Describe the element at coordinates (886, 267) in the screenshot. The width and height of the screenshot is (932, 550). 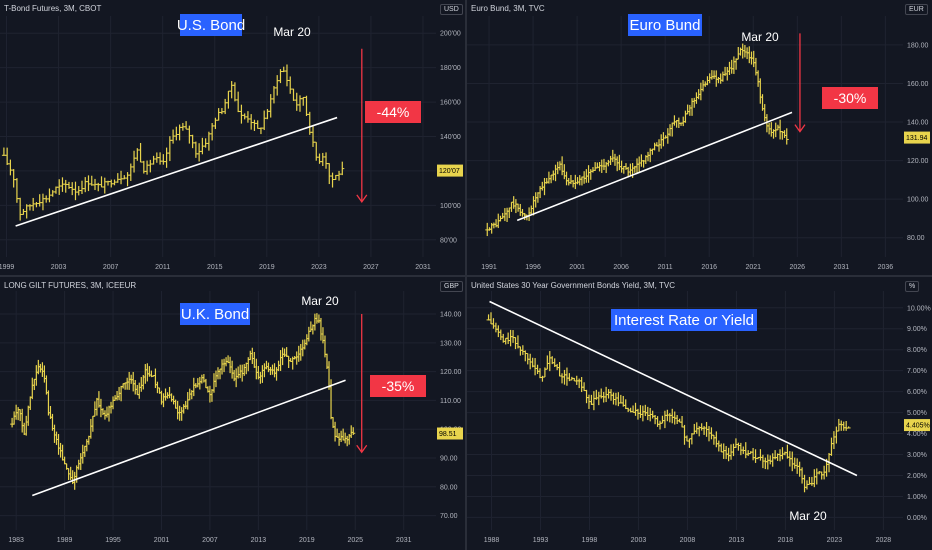
I see `x-tick-label: 2036` at that location.